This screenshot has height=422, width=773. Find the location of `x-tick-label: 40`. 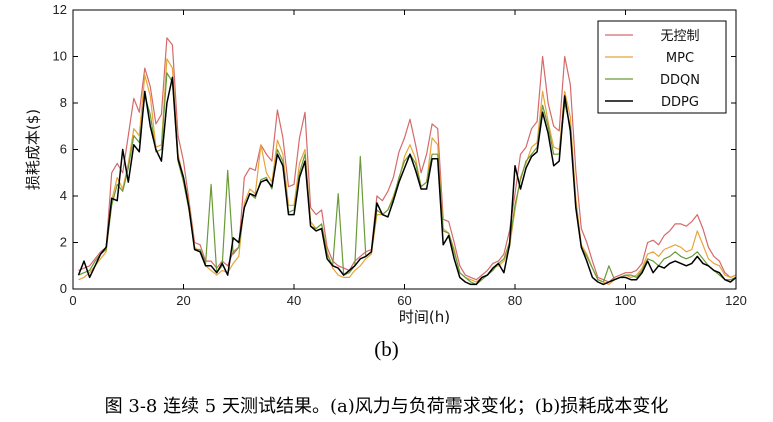

x-tick-label: 40 is located at coordinates (294, 300).